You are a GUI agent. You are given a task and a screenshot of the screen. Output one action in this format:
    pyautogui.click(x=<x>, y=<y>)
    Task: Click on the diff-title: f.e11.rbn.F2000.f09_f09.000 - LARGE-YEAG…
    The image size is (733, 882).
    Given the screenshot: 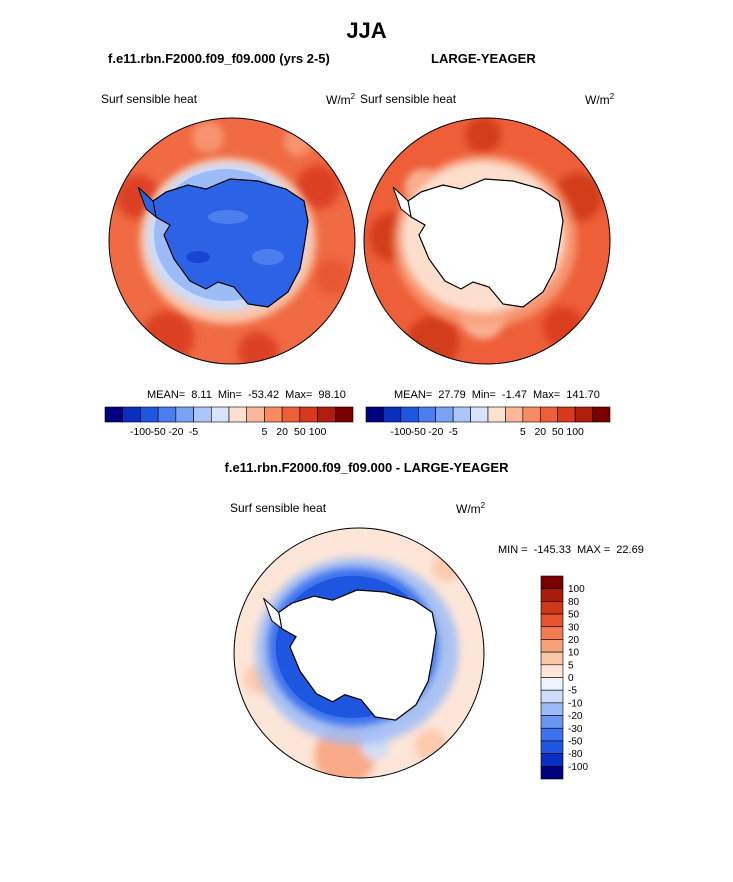 What is the action you would take?
    pyautogui.click(x=366, y=467)
    